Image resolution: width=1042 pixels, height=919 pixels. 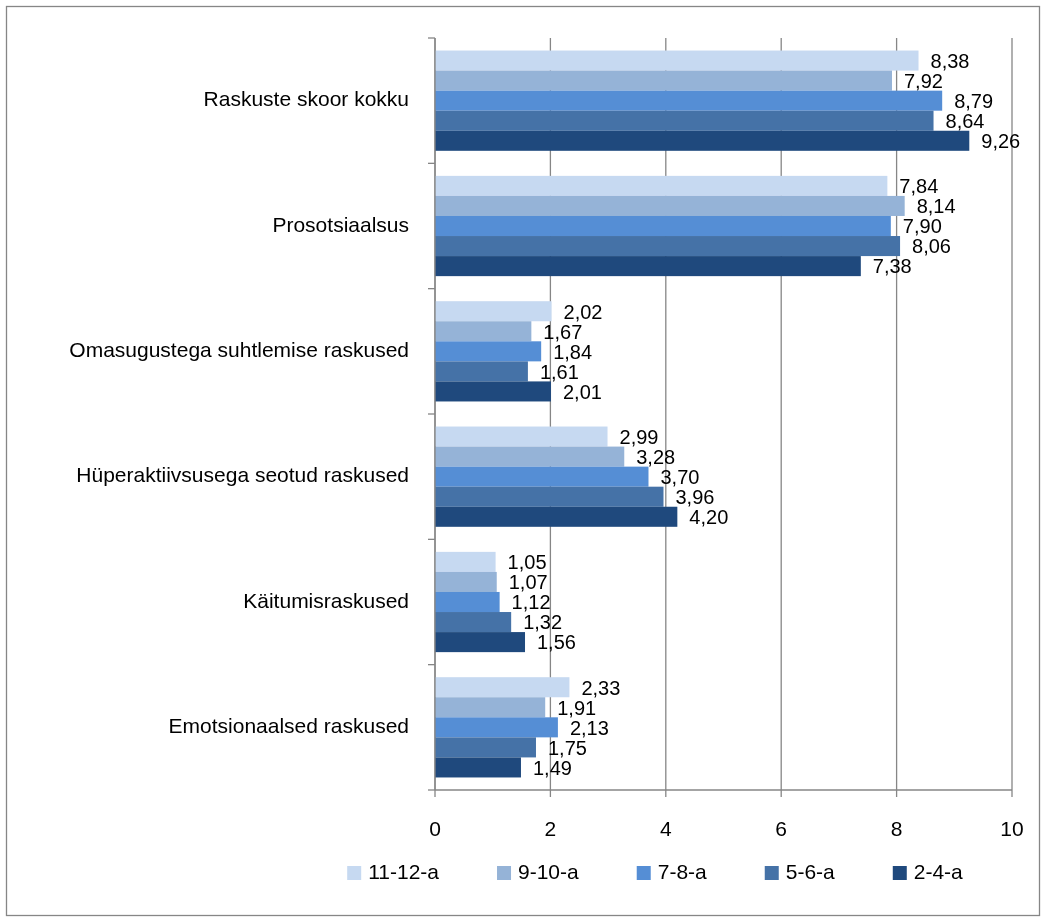 I want to click on data-label: 1,56, so click(x=556, y=642).